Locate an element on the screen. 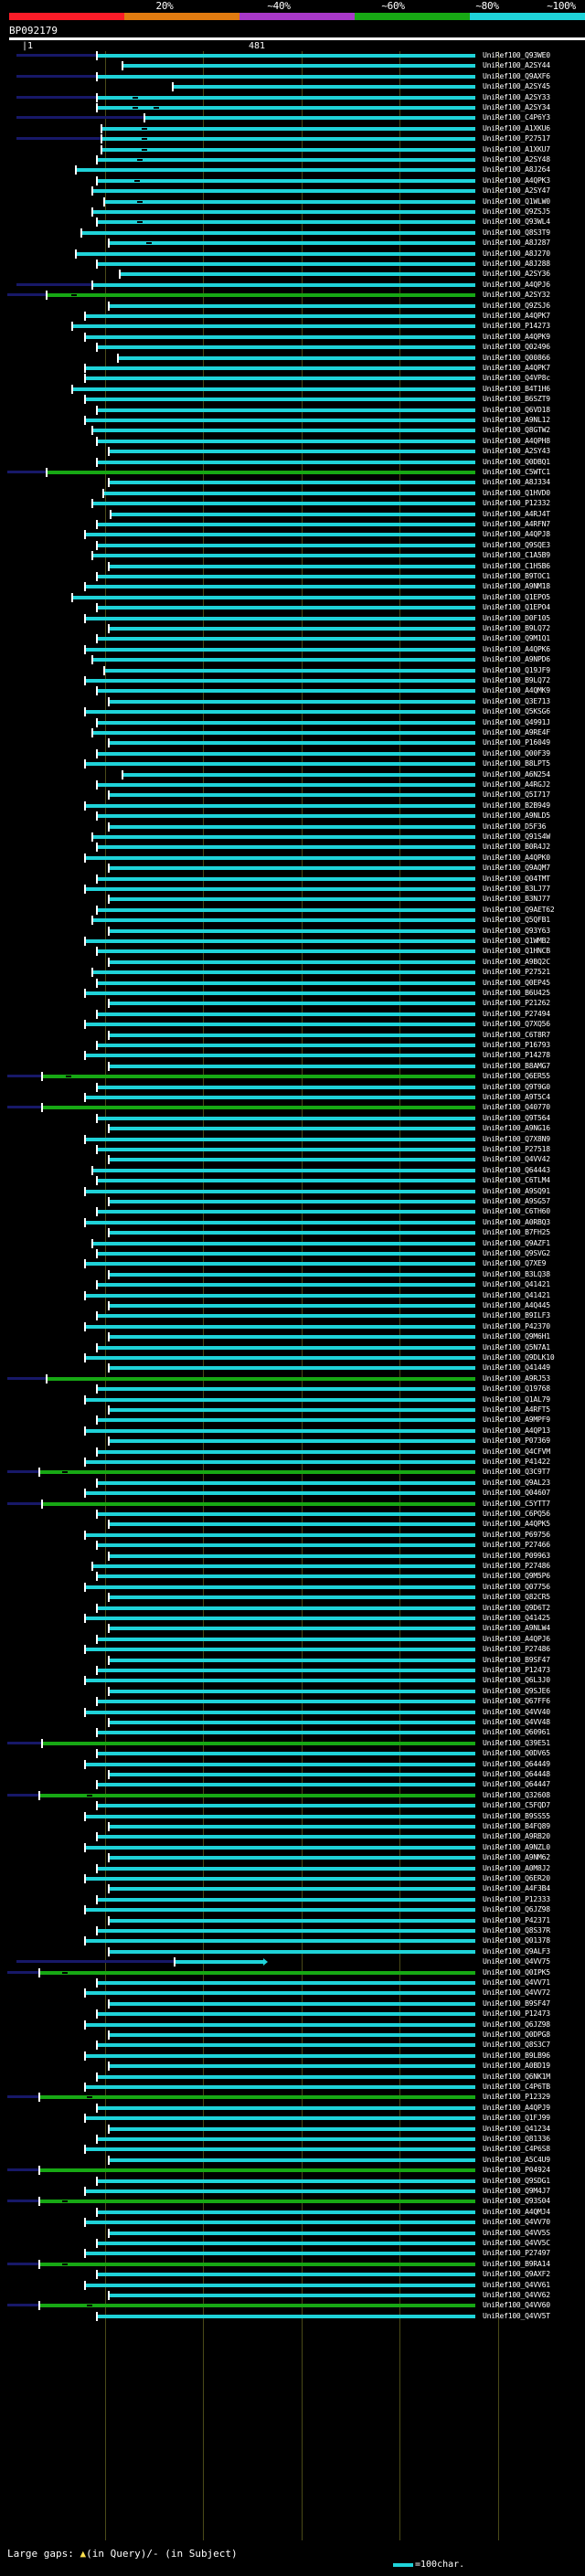 Image resolution: width=585 pixels, height=2576 pixels. hit-accession-label: UniRef100_Q9T9G0 is located at coordinates (516, 1086).